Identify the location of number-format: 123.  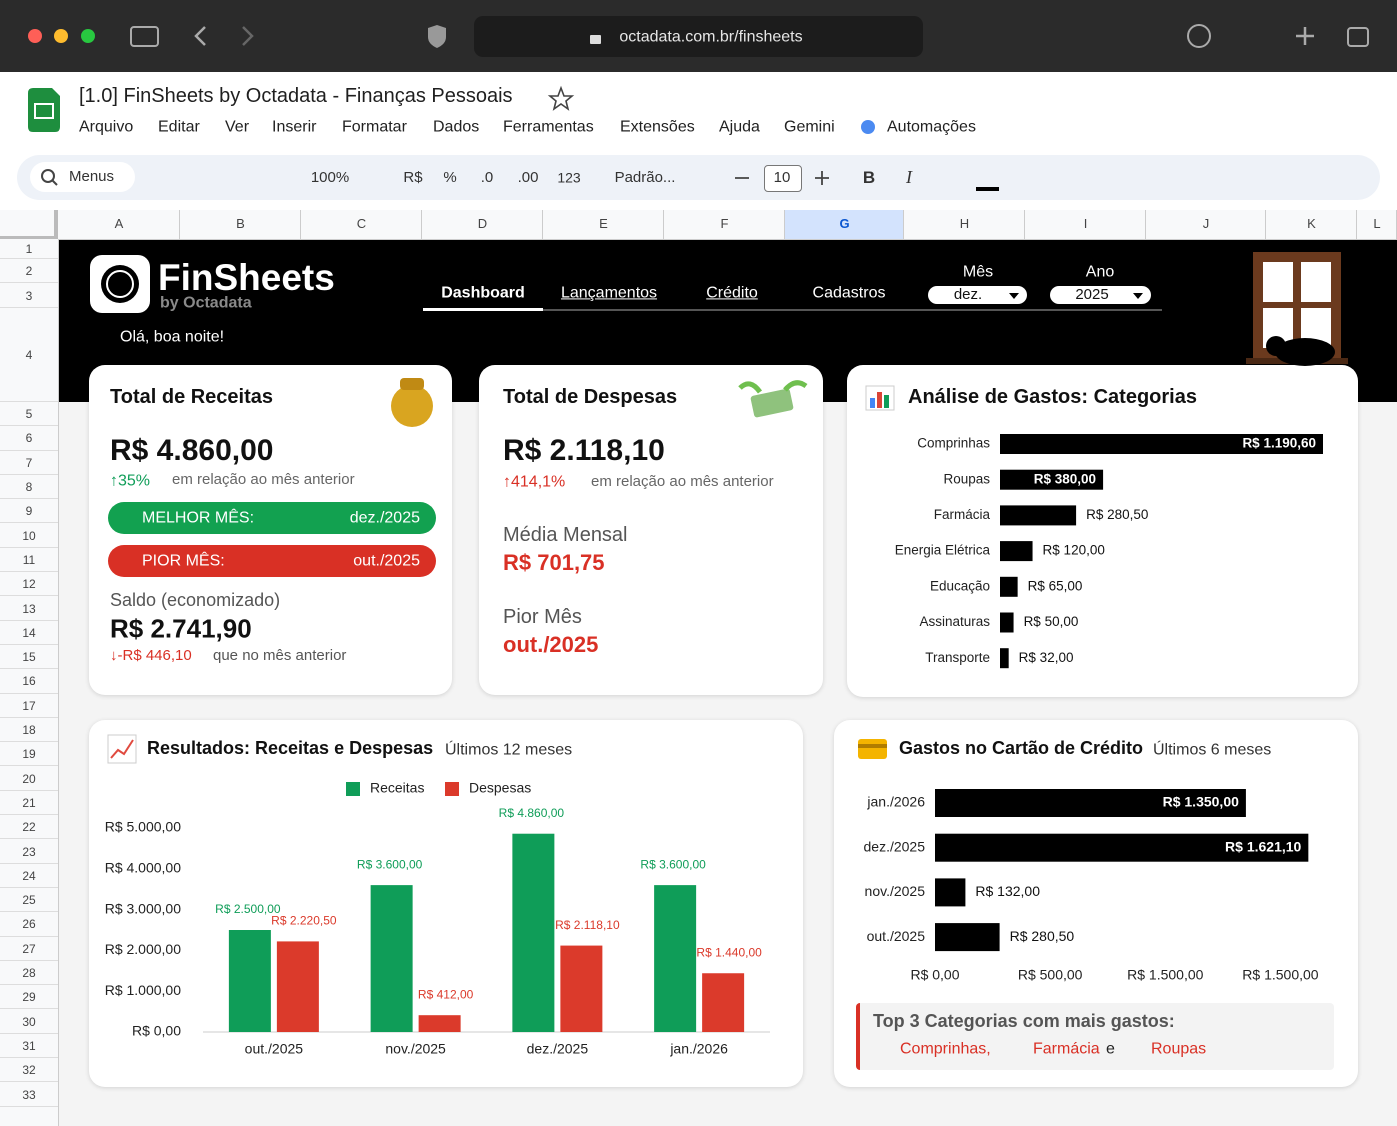
(569, 177).